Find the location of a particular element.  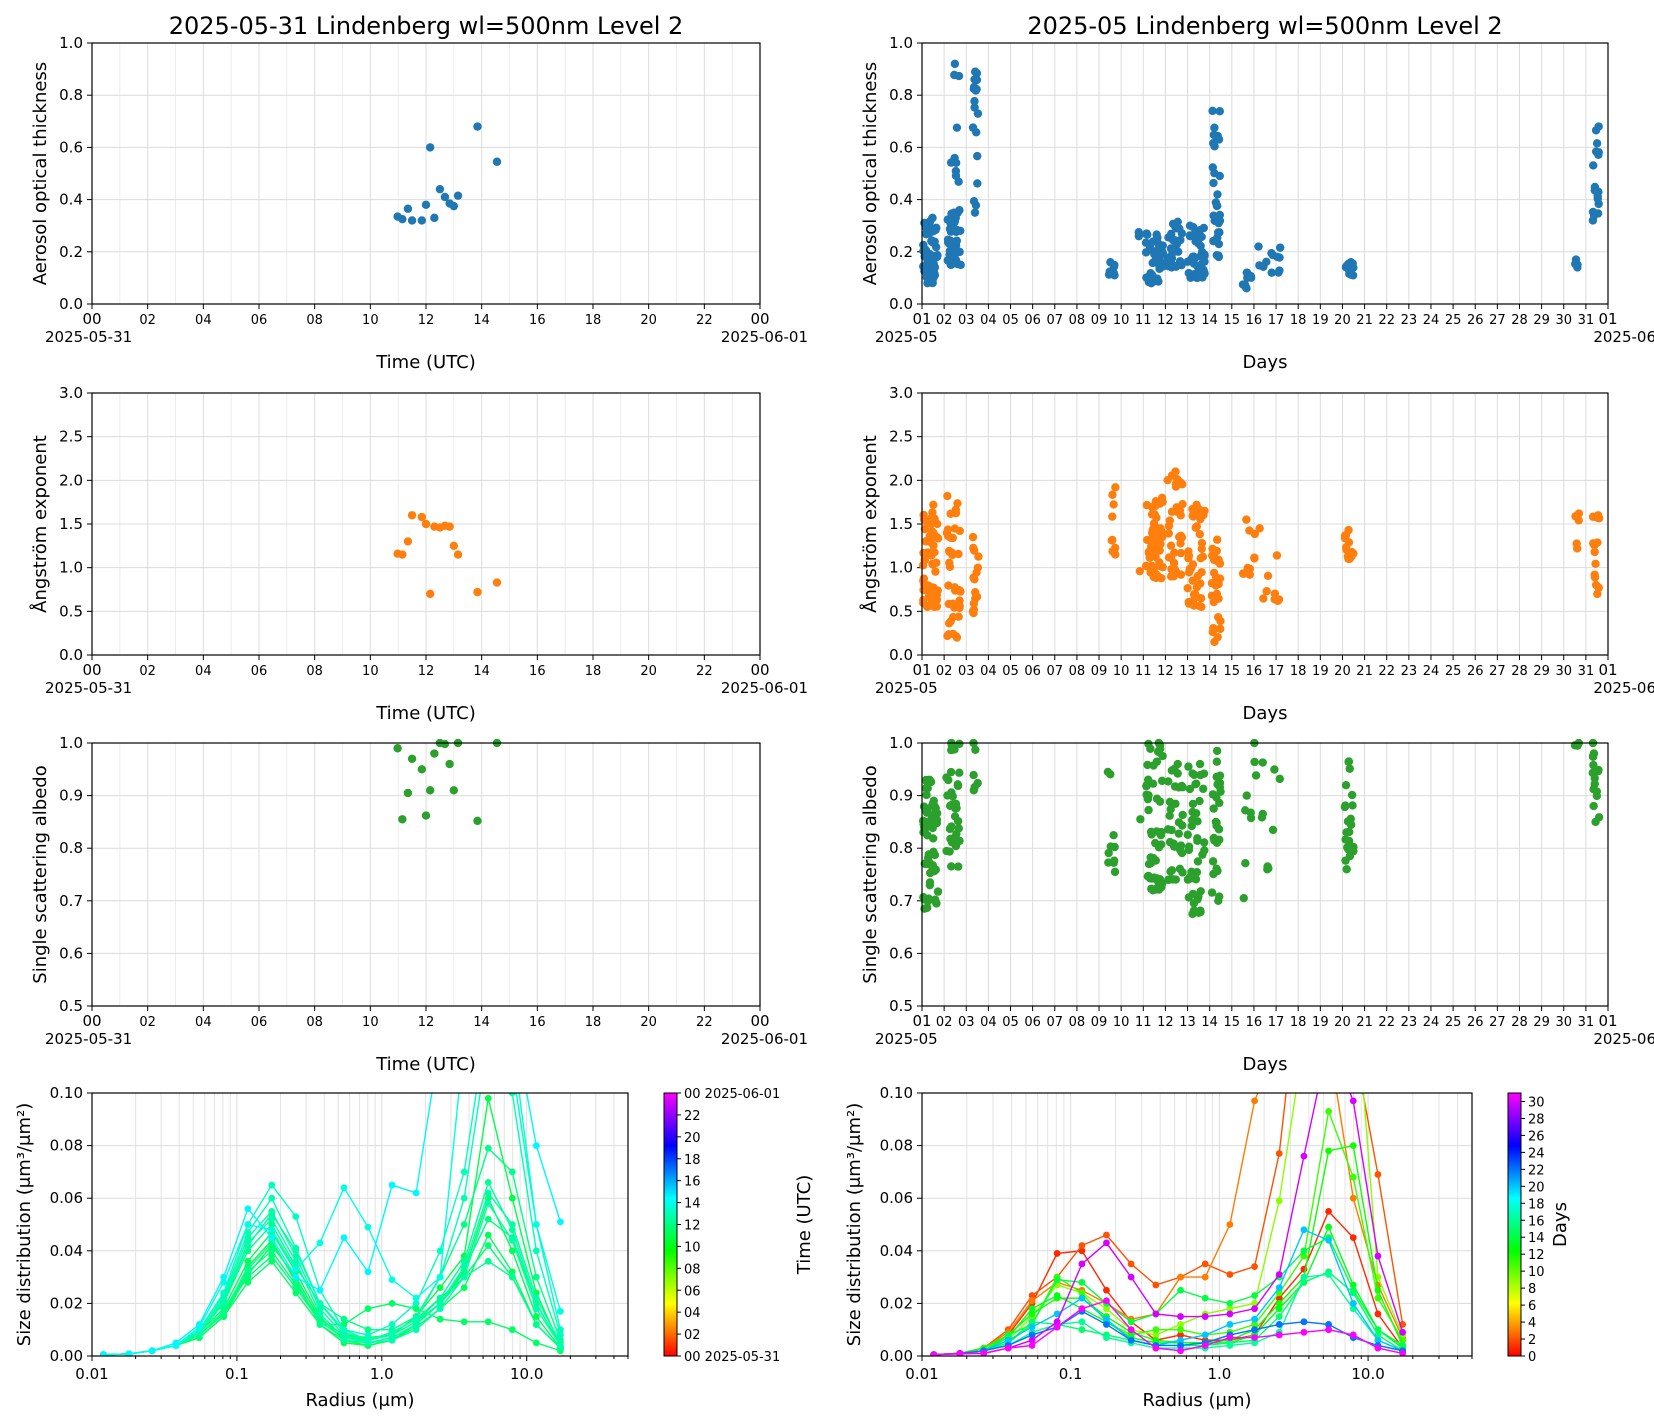

colorbar-tick-label: 12 is located at coordinates (692, 1226).